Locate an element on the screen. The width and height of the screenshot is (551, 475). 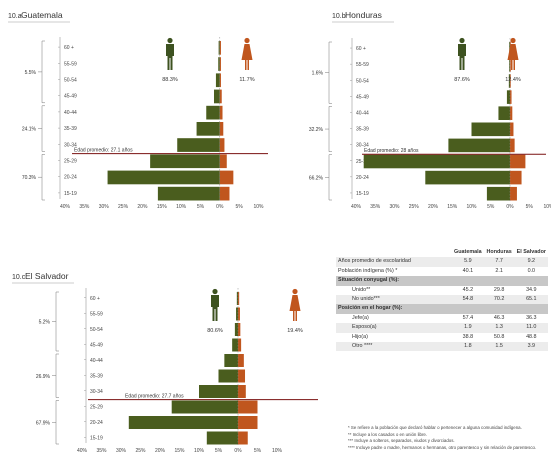
x-tick-label: 0% is located at coordinates (220, 207).